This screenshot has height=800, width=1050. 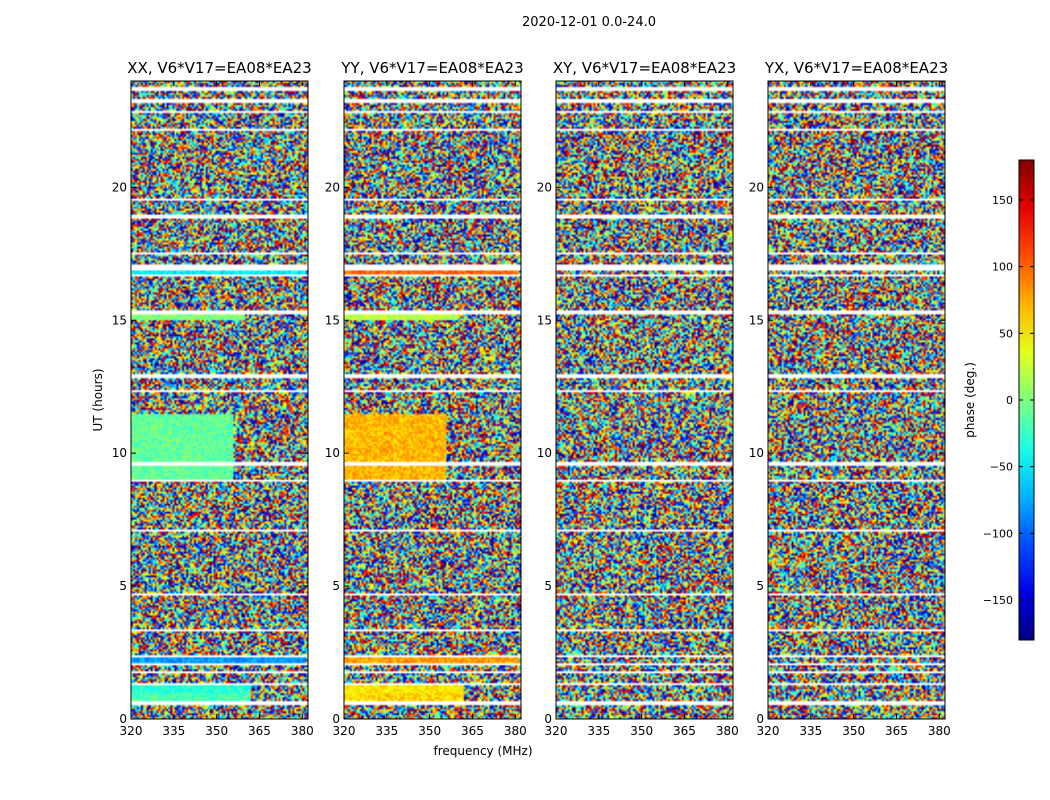 I want to click on colorbar-tick-label: 100, so click(x=1002, y=267).